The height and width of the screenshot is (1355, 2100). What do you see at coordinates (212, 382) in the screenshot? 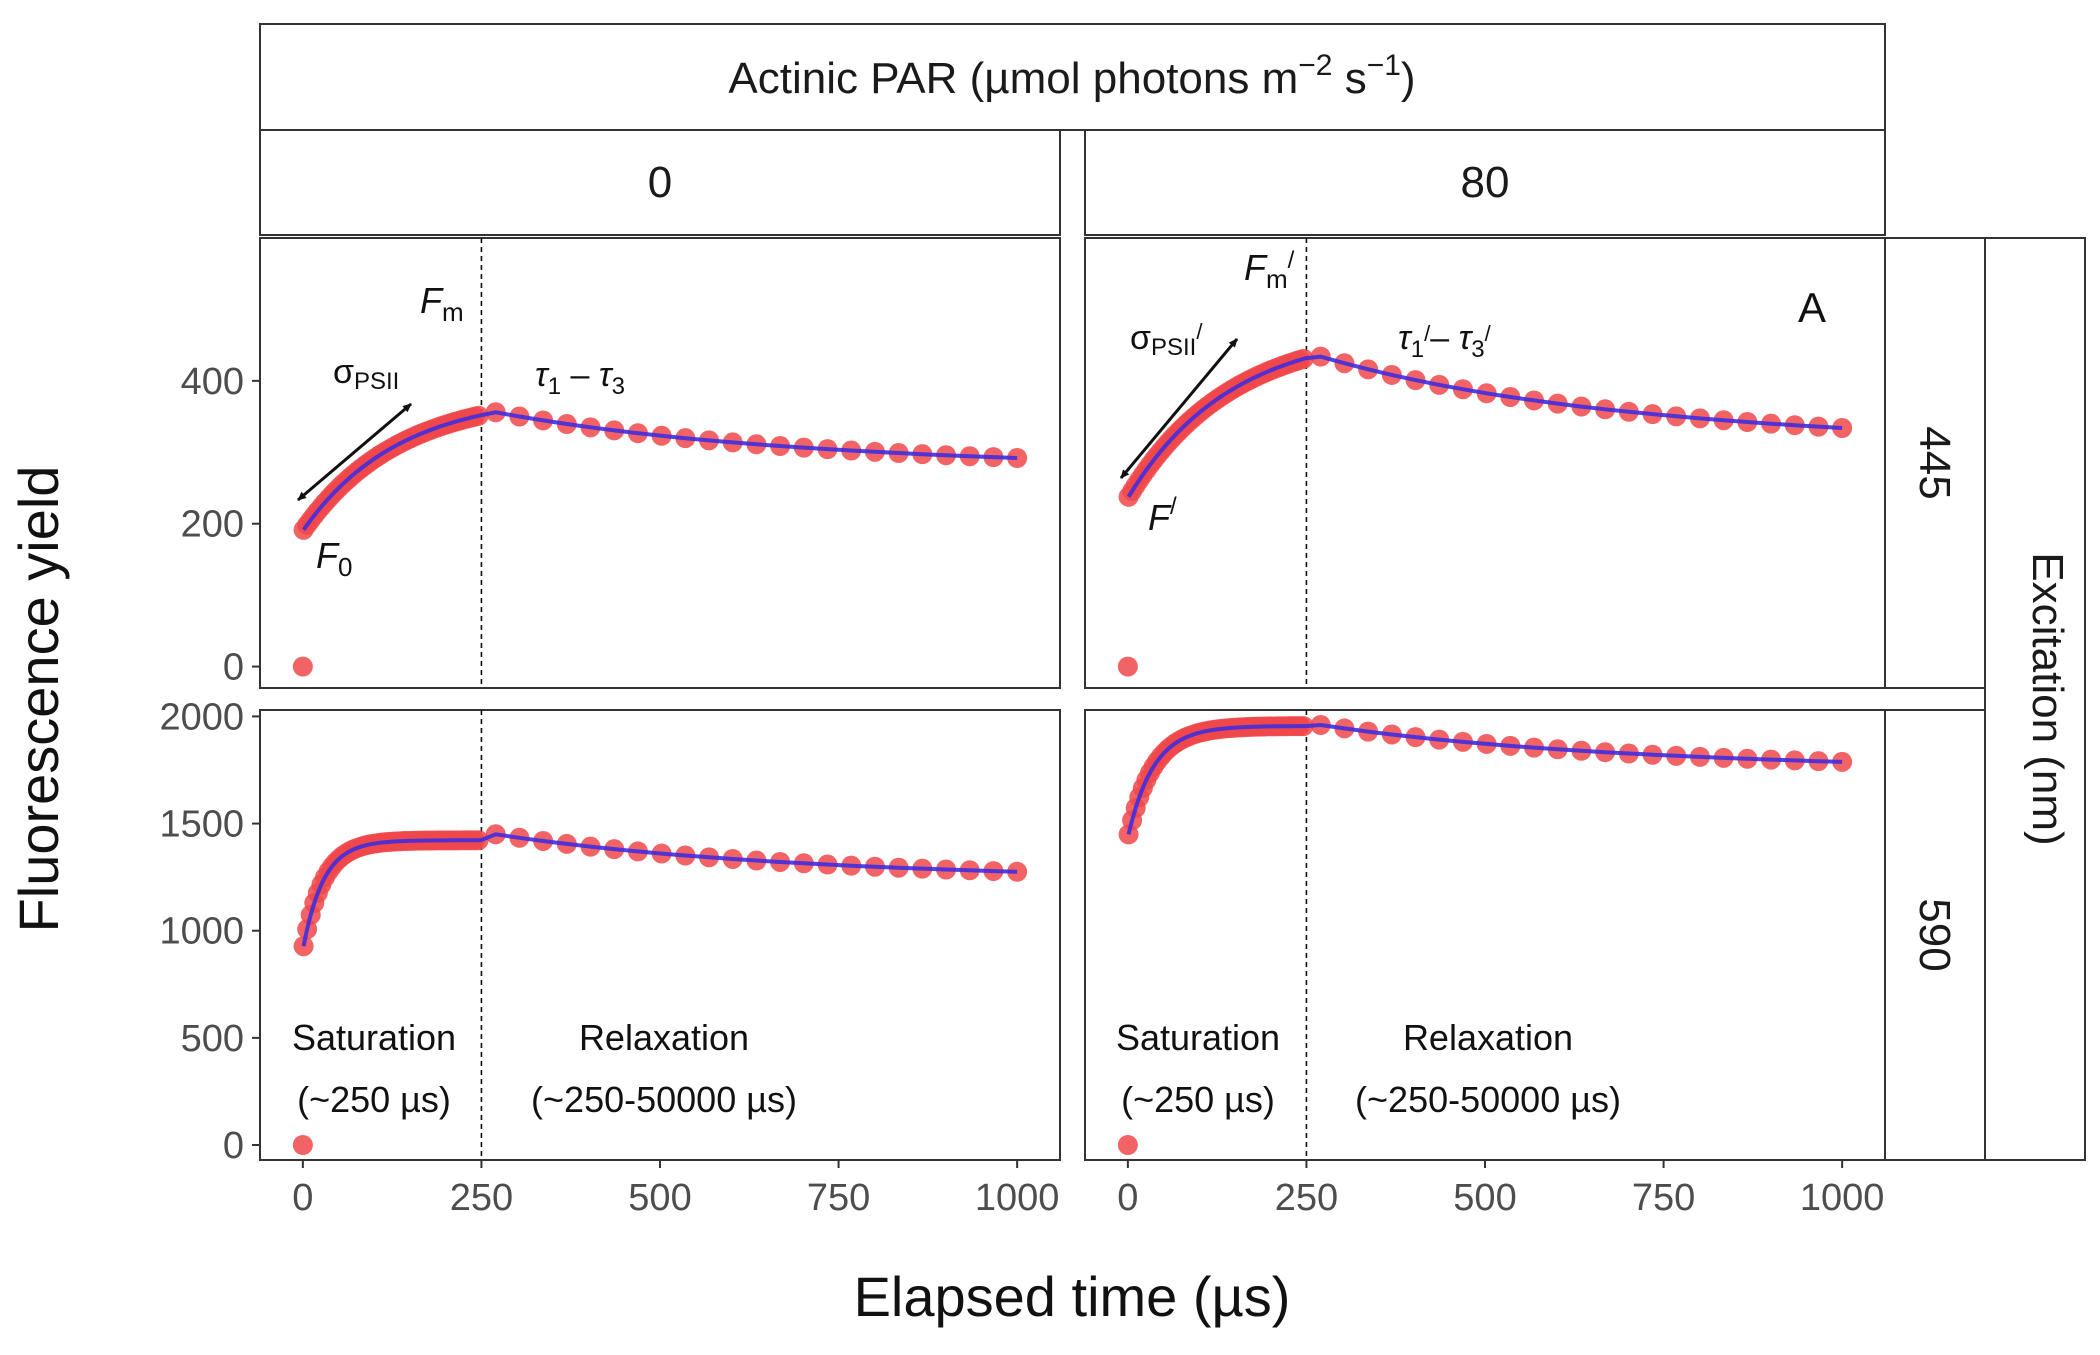
I see `y-tick-label: 400` at bounding box center [212, 382].